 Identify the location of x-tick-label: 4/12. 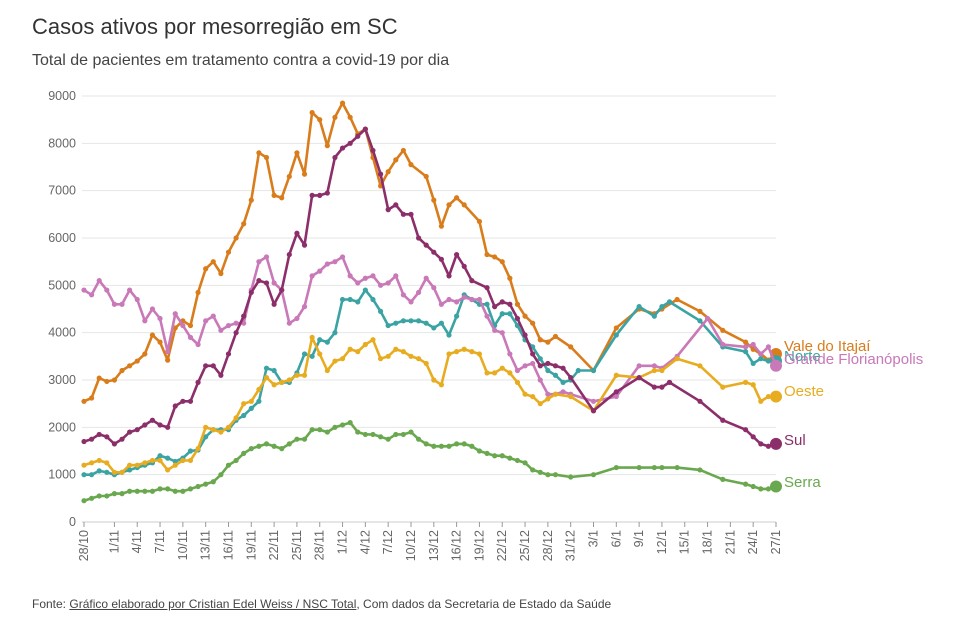
(365, 542).